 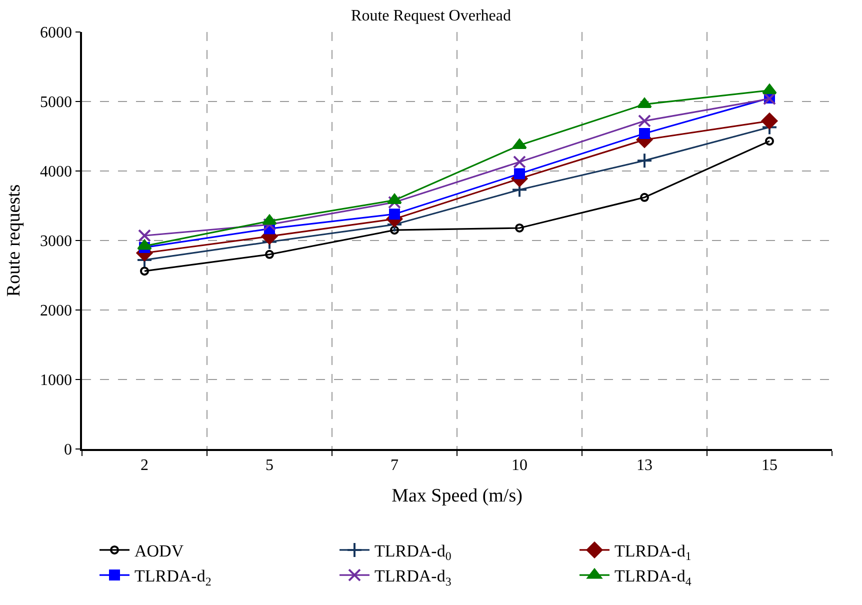 I want to click on y-tick-label: 3000, so click(x=56, y=241).